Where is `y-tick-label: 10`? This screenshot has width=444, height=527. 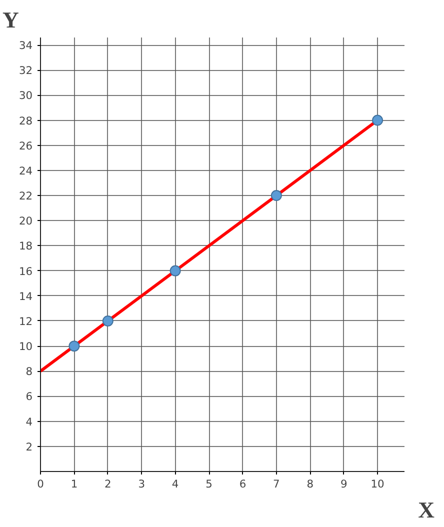
y-tick-label: 10 is located at coordinates (25, 347).